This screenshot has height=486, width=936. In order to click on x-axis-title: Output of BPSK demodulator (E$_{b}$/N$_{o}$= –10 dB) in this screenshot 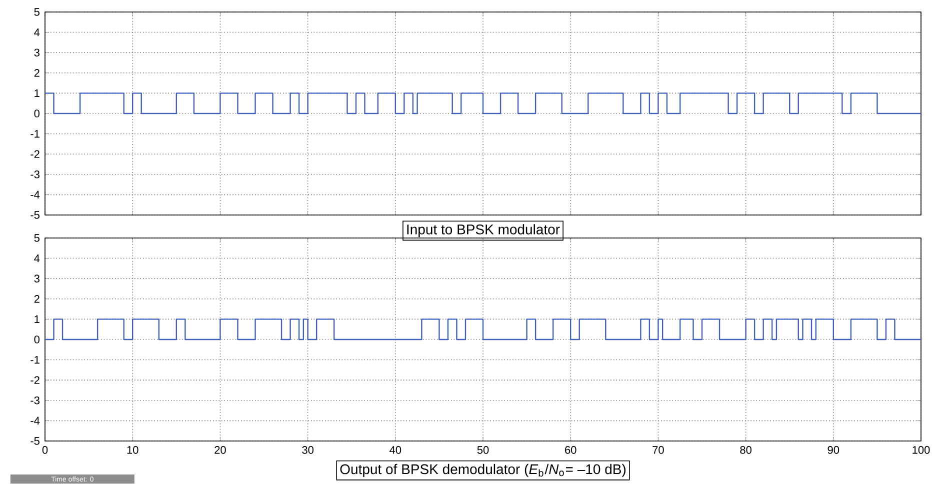, I will do `click(483, 470)`.